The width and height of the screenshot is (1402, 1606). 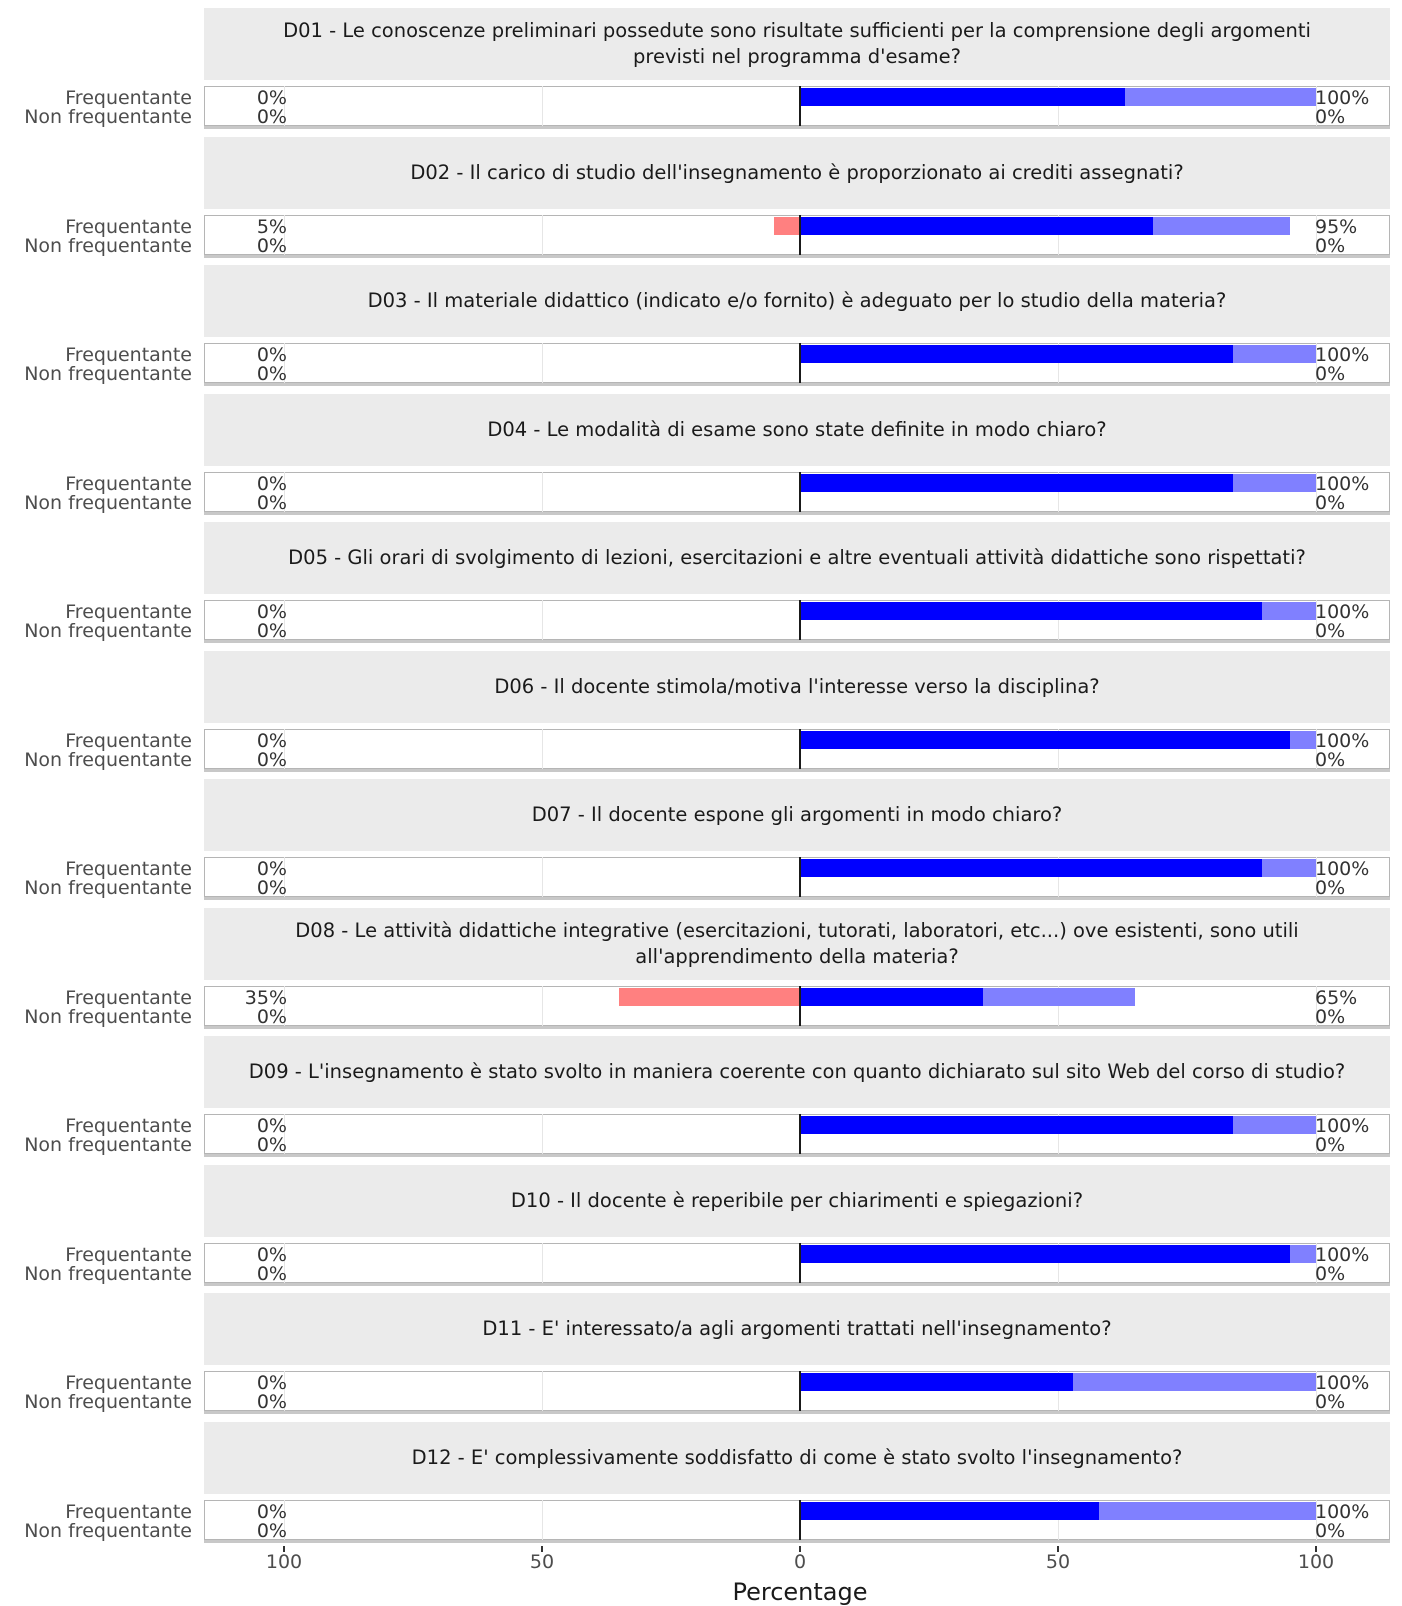 What do you see at coordinates (800, 1592) in the screenshot?
I see `x-axis-title: Percentage` at bounding box center [800, 1592].